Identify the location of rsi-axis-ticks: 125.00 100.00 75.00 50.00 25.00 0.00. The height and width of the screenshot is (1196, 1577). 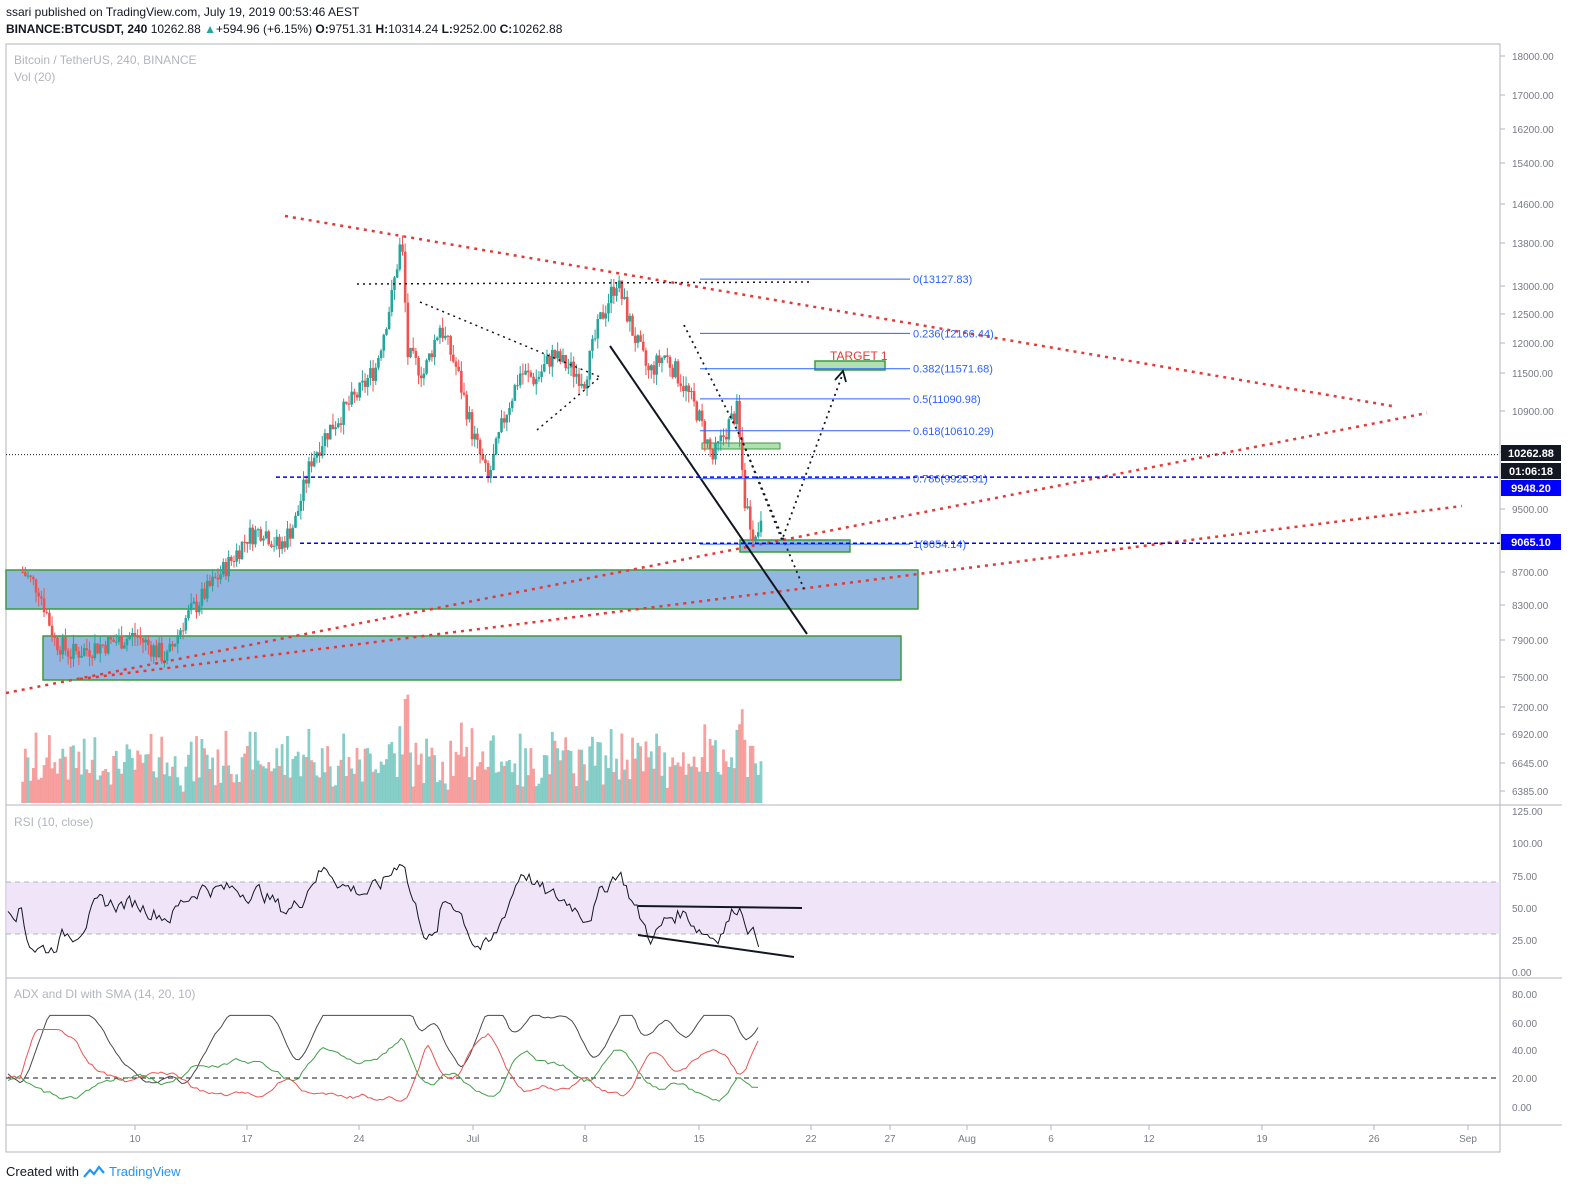
(1527, 893).